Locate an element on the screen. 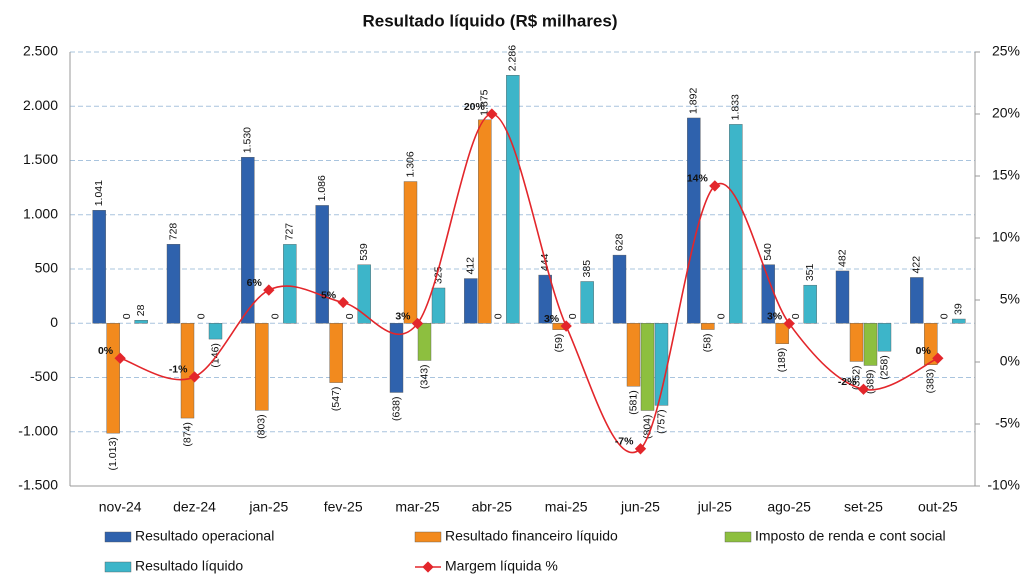 This screenshot has width=1034, height=577. data-label: 1.041 is located at coordinates (99, 193).